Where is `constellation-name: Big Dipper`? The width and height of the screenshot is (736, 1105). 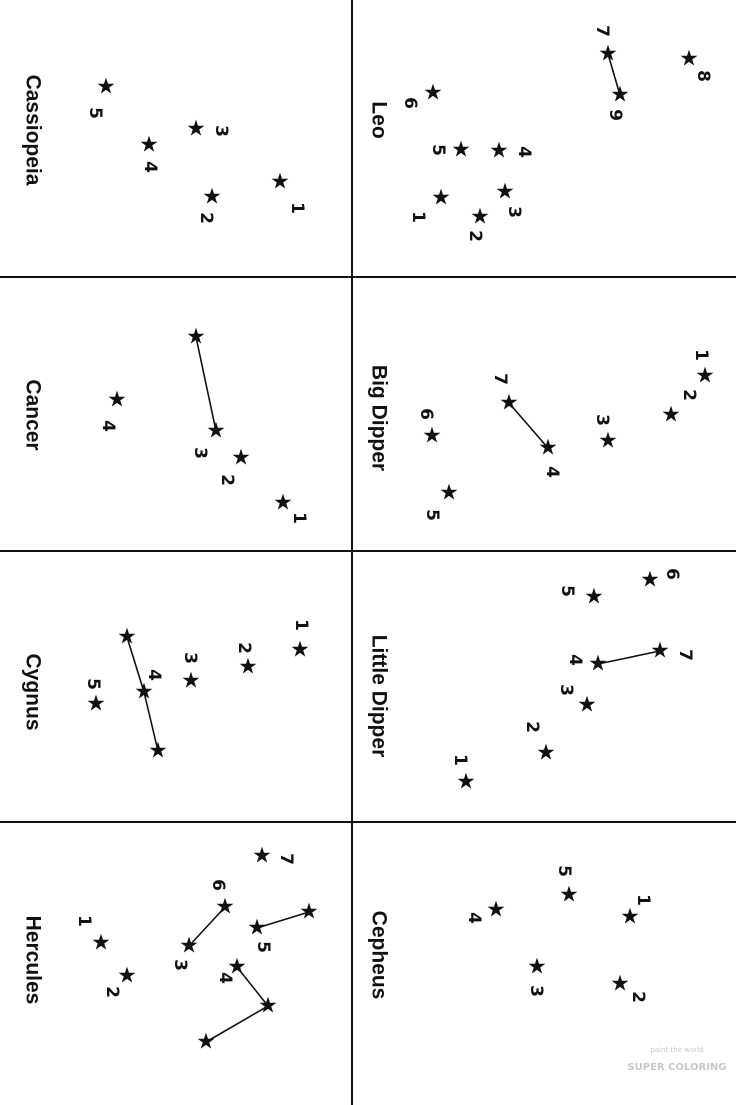
constellation-name: Big Dipper is located at coordinates (379, 418).